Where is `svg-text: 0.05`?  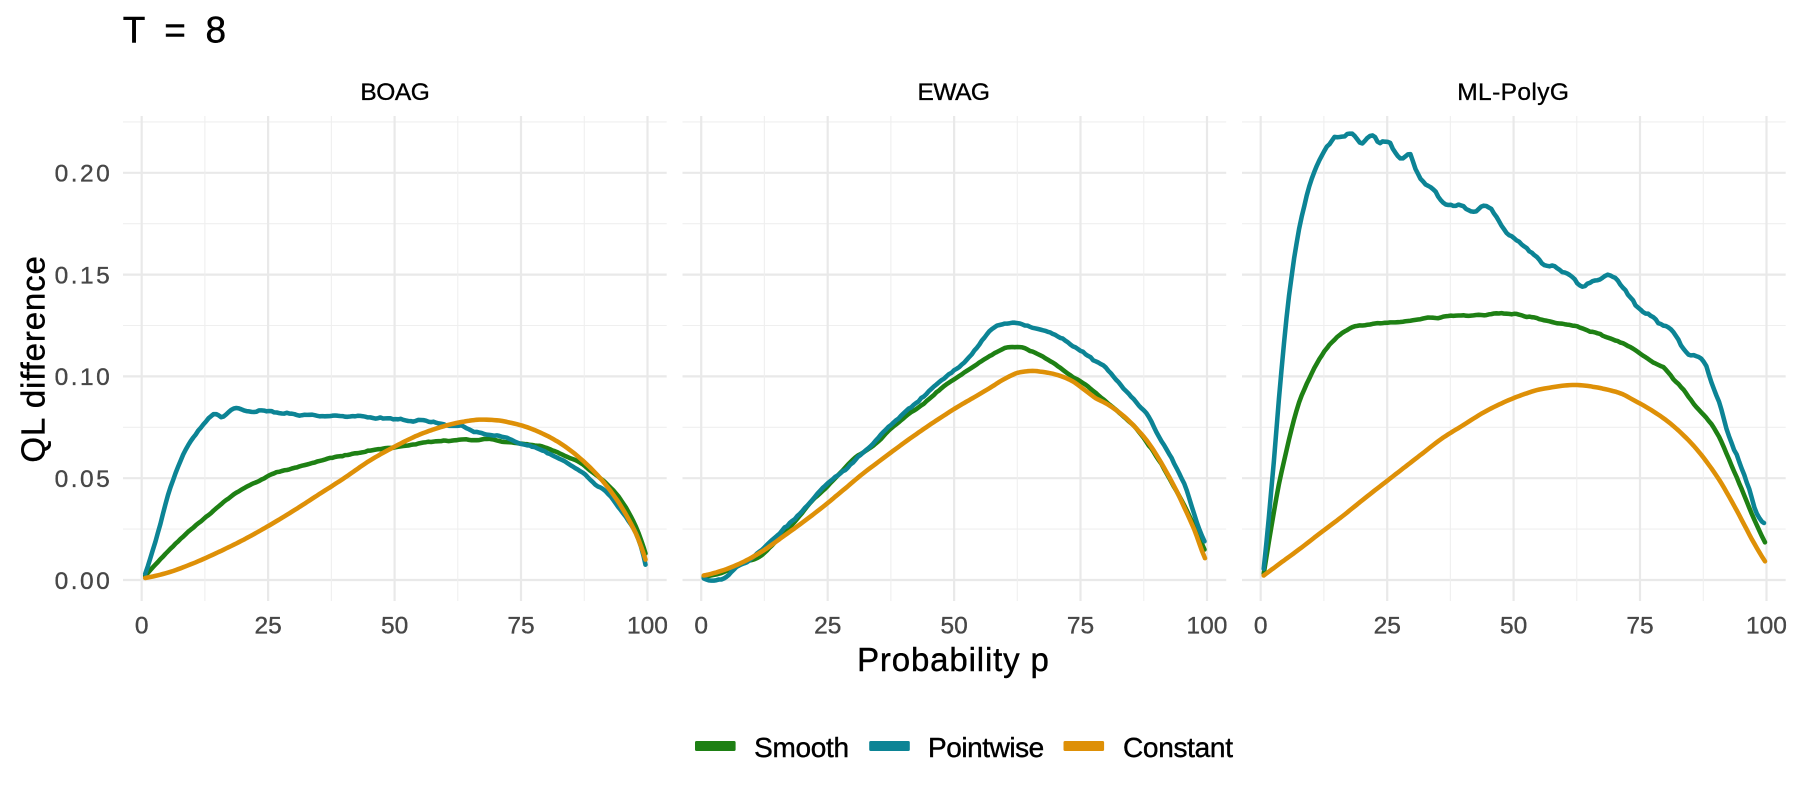
svg-text: 0.05 is located at coordinates (84, 479).